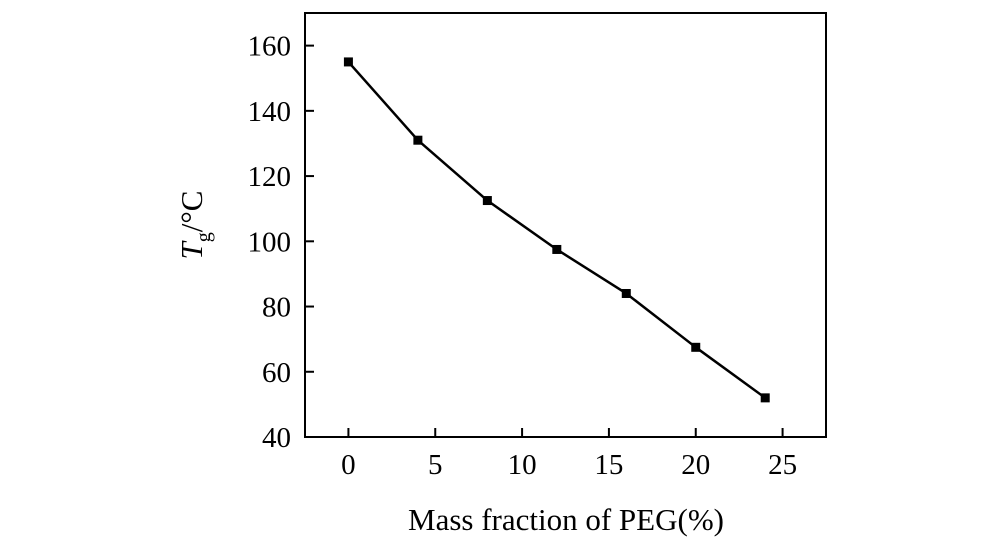  I want to click on y-tick-label: 140, so click(270, 112).